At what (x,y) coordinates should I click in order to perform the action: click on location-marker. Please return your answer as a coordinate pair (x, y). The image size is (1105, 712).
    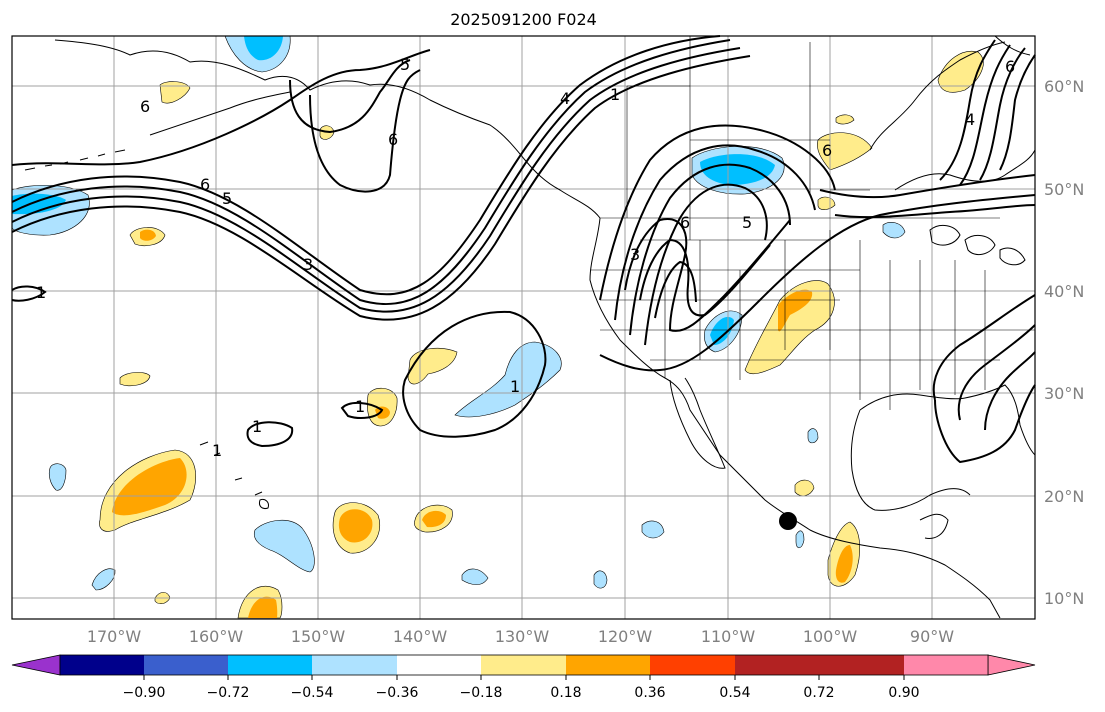
    Looking at the image, I should click on (788, 521).